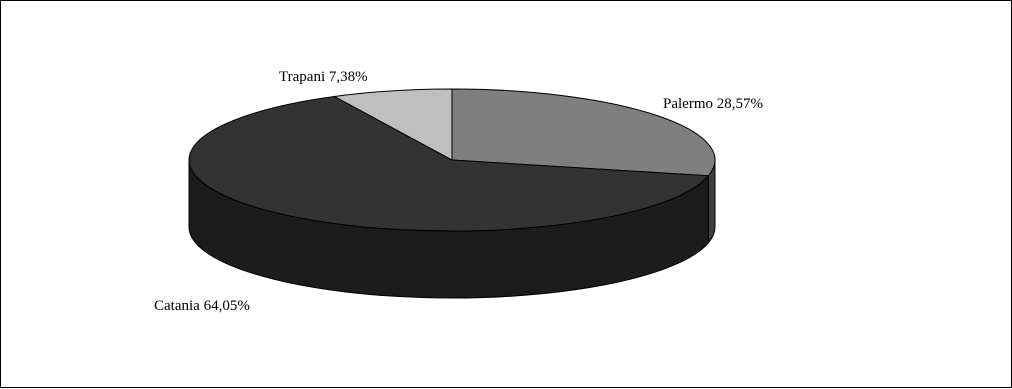 This screenshot has height=389, width=1012. I want to click on pie-slice-palermo, so click(583, 132).